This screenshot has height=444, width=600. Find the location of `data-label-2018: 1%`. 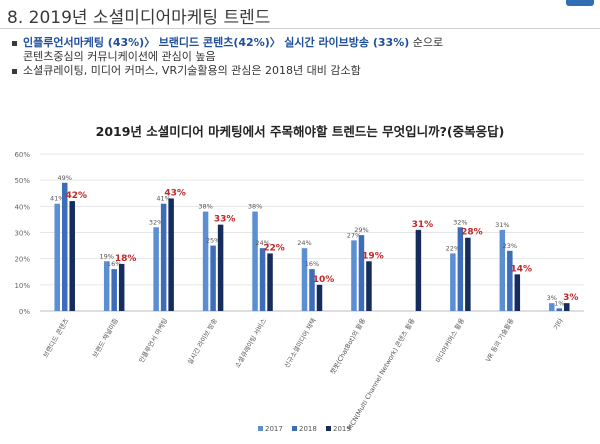

data-label-2018: 1% is located at coordinates (559, 303).